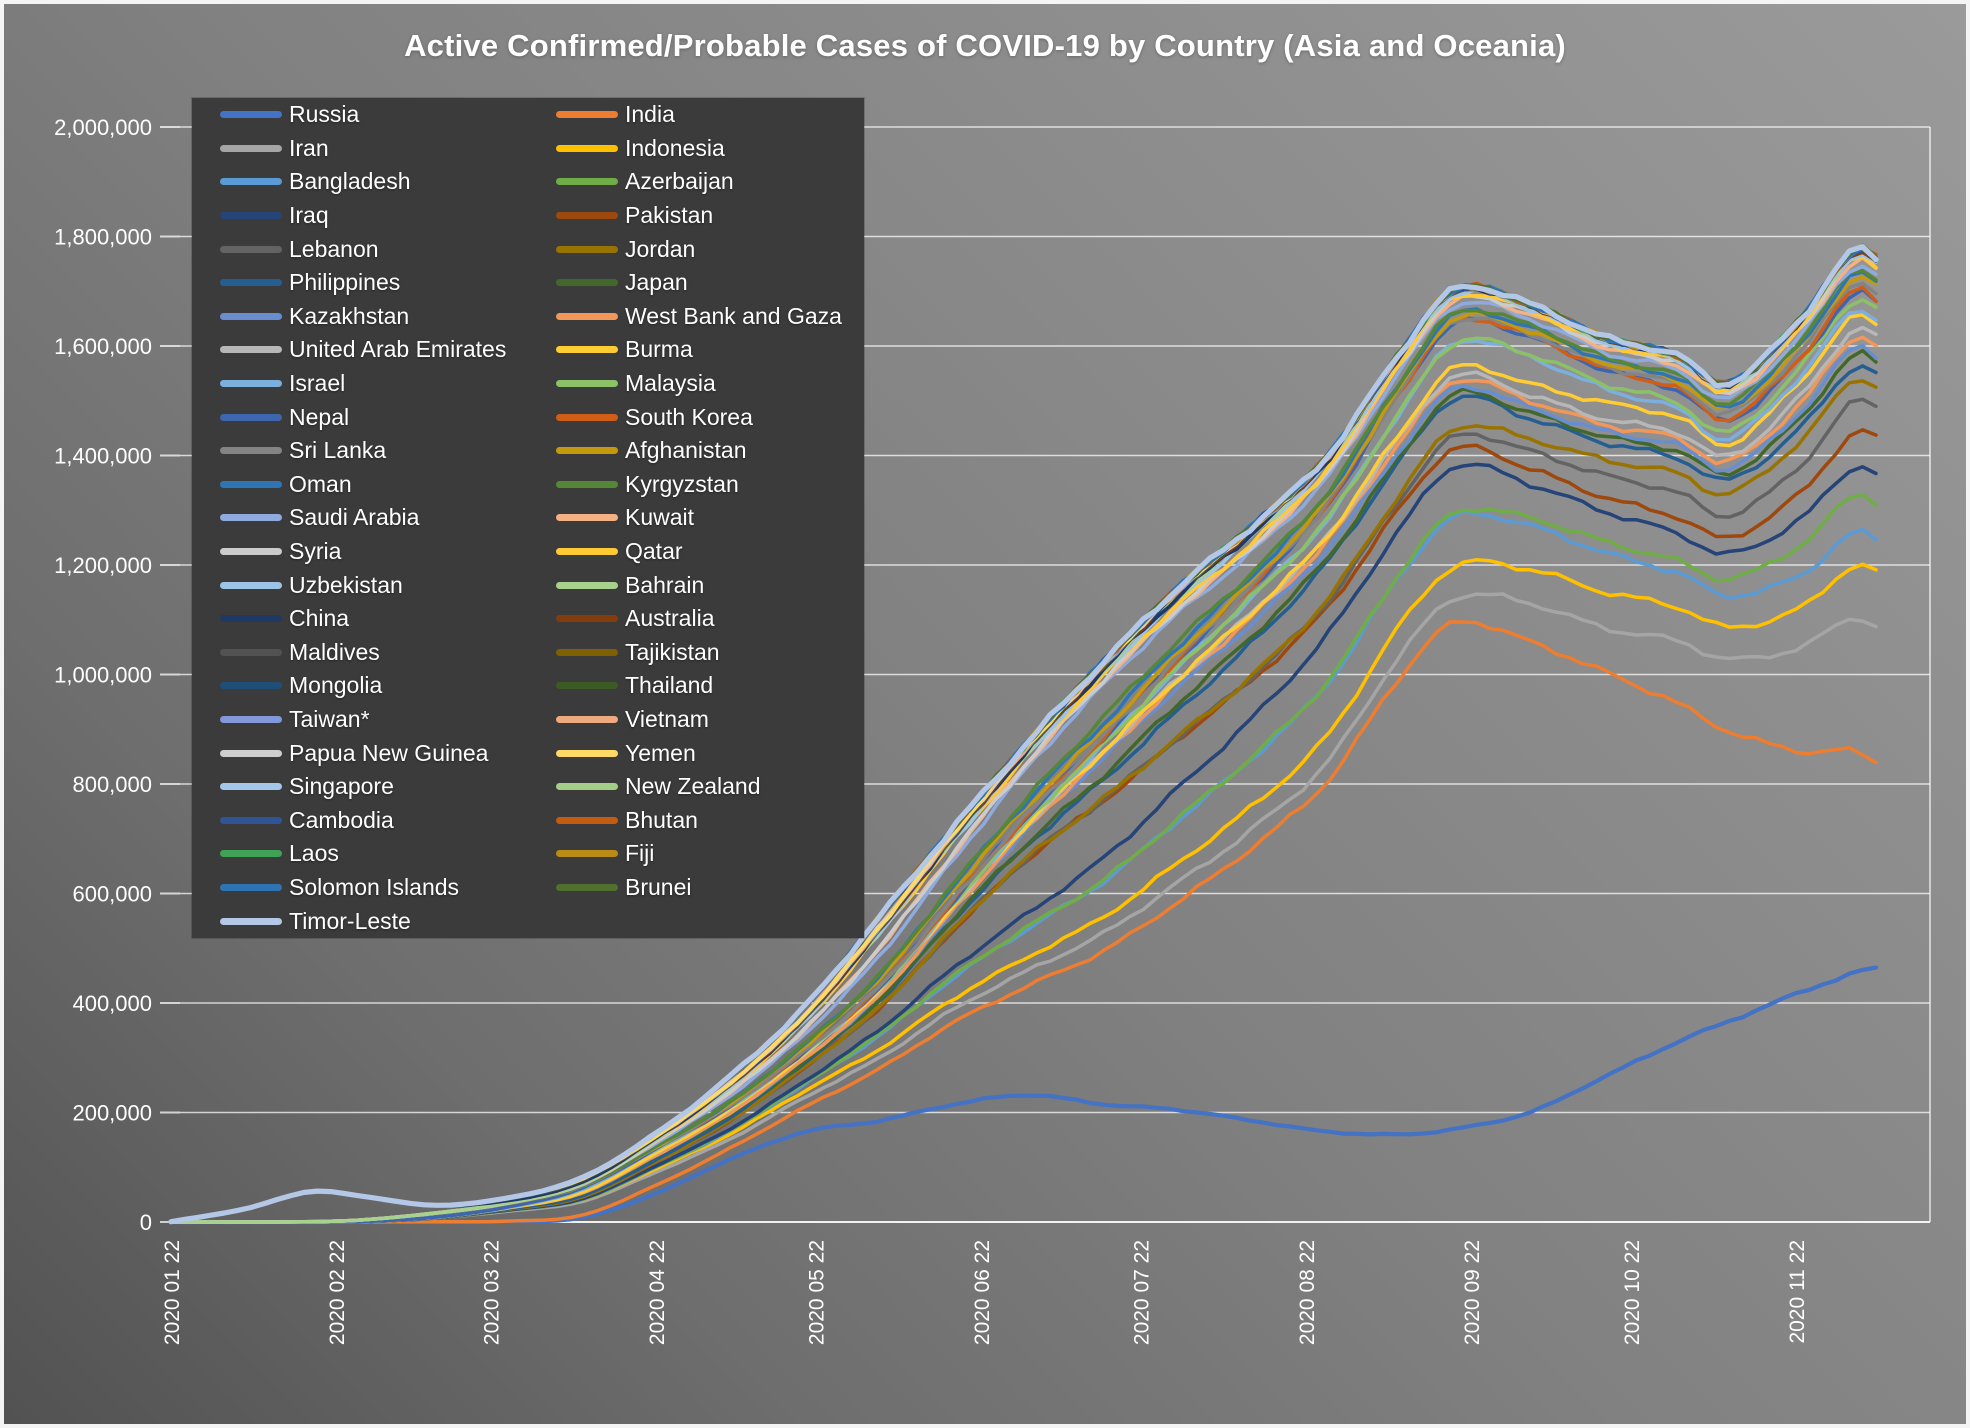  What do you see at coordinates (309, 215) in the screenshot?
I see `legend-label: Iraq` at bounding box center [309, 215].